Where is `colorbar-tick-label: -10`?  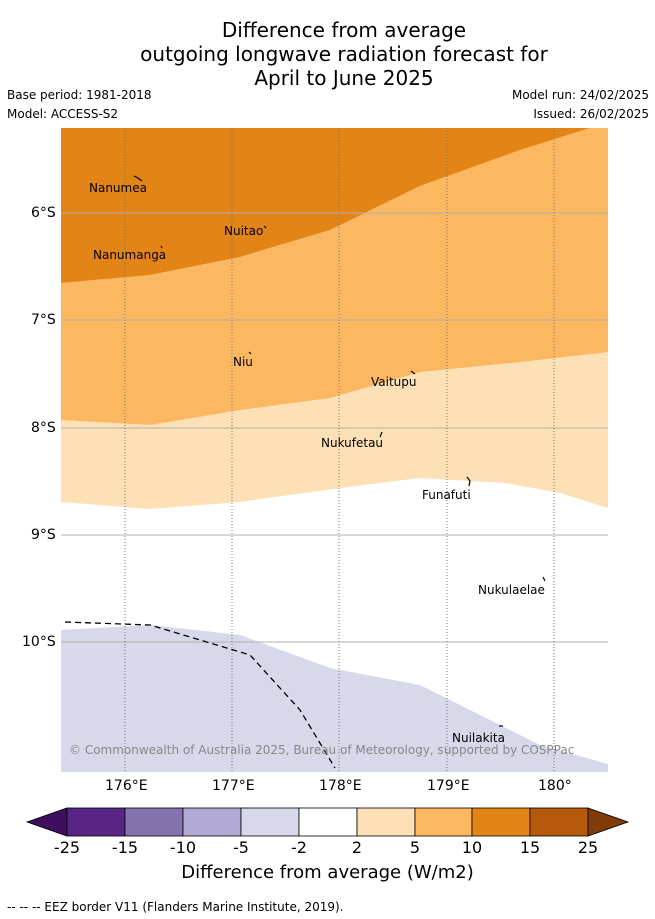
colorbar-tick-label: -10 is located at coordinates (183, 847).